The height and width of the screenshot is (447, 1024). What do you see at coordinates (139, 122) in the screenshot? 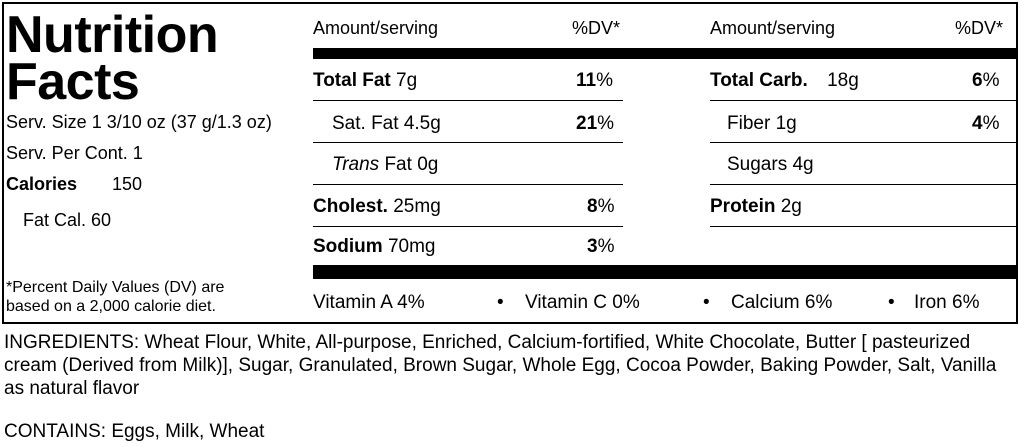
I see `serving-size: Serv. Size 1 3/10 oz (37 g/1.3 oz)` at bounding box center [139, 122].